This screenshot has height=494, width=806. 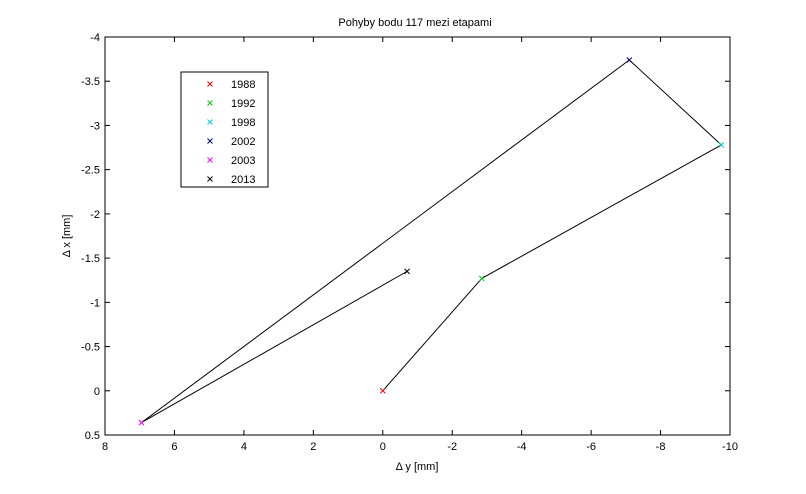 I want to click on x-tick-label: 4, so click(x=244, y=447).